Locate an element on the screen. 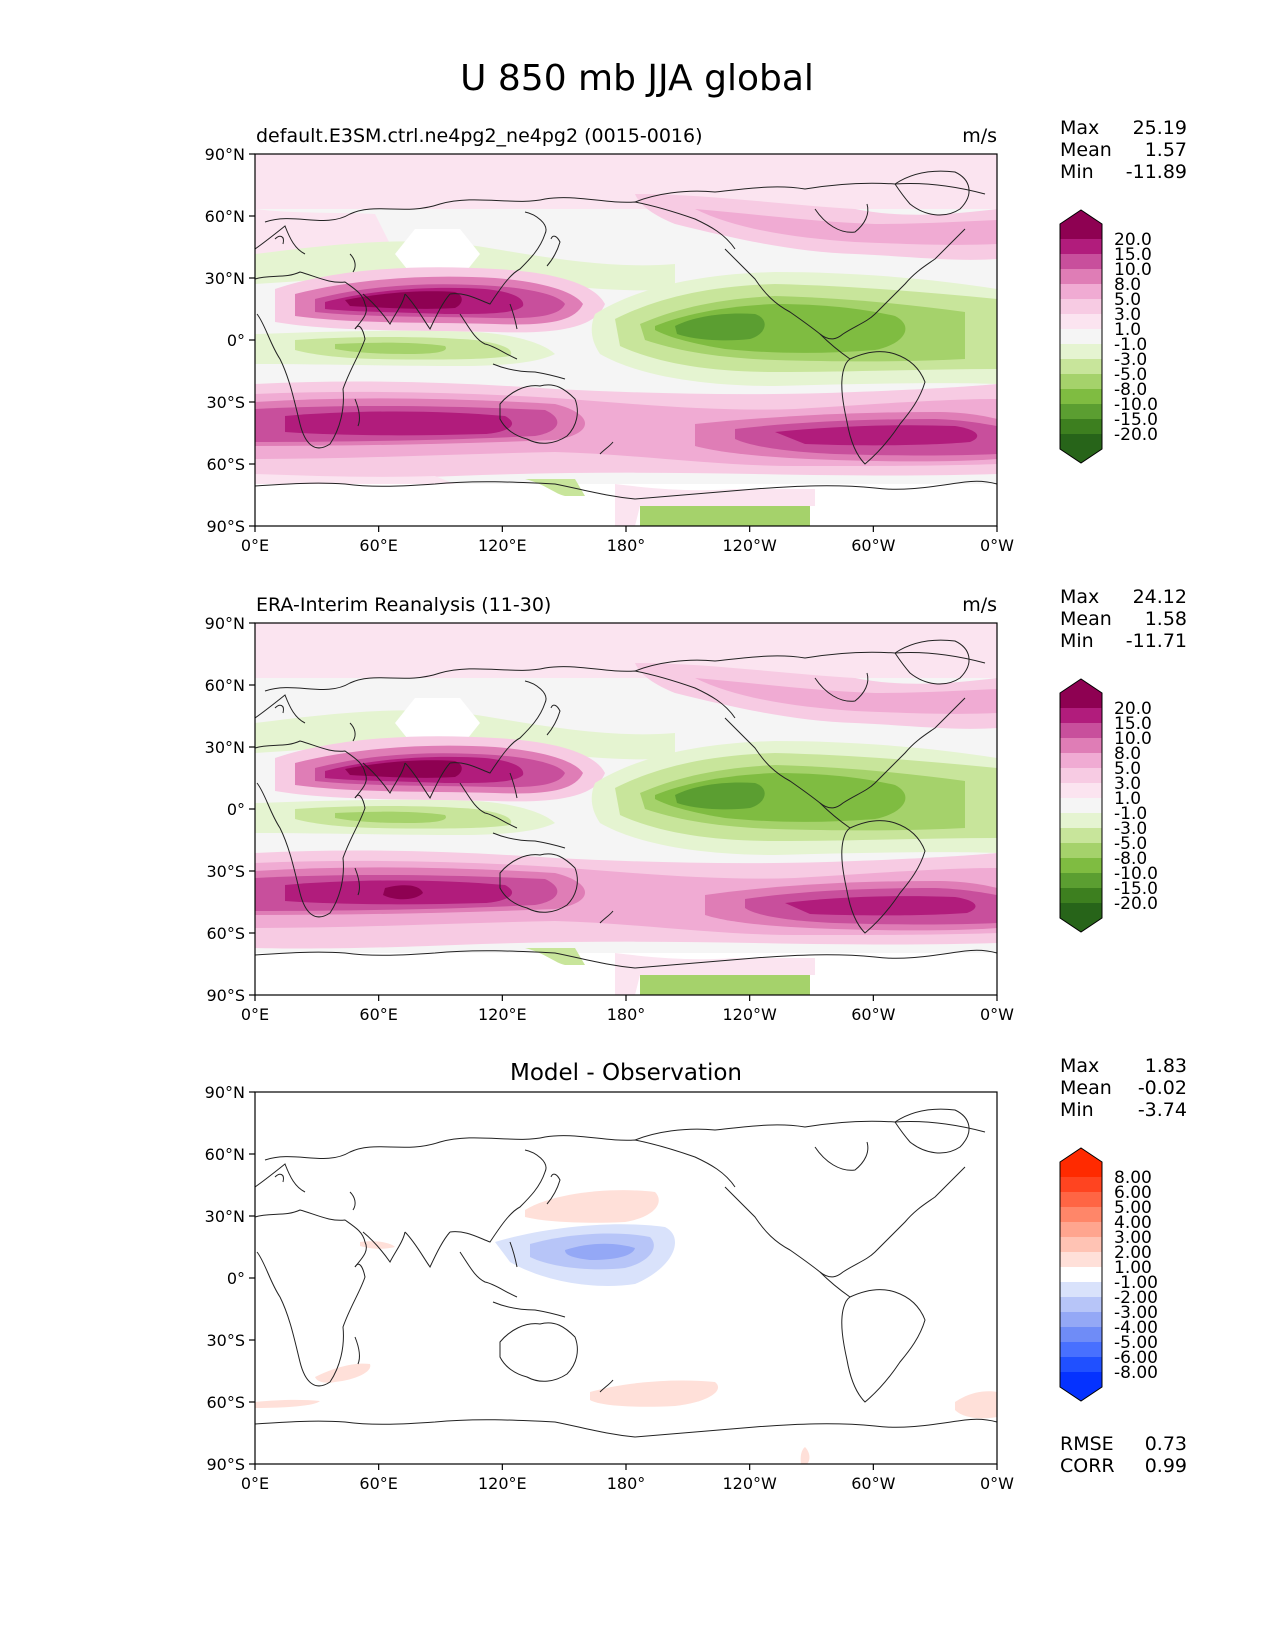 This screenshot has width=1275, height=1650. stat-value-corr: 0.99 is located at coordinates (1166, 1466).